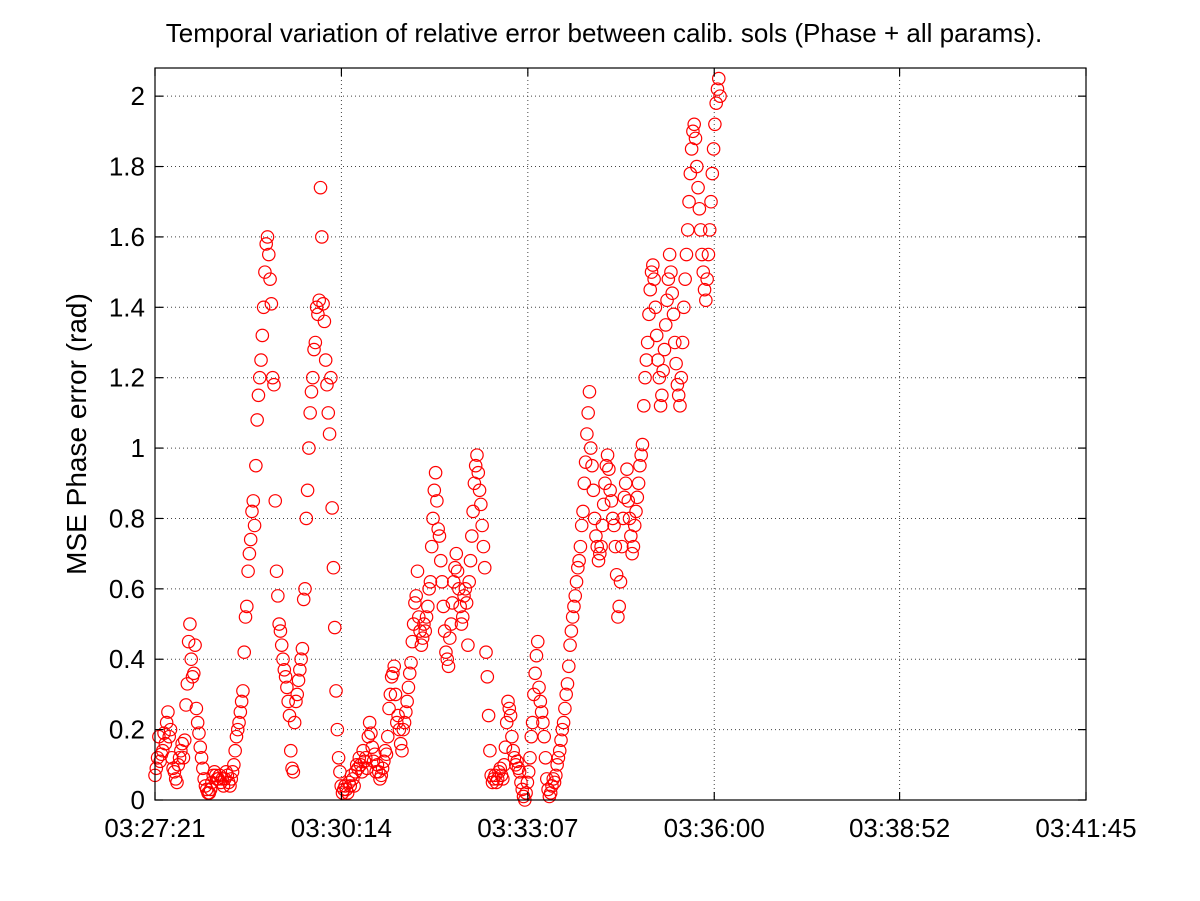 Image resolution: width=1200 pixels, height=901 pixels. Describe the element at coordinates (341, 828) in the screenshot. I see `x-tick-label: 03:30:14` at that location.